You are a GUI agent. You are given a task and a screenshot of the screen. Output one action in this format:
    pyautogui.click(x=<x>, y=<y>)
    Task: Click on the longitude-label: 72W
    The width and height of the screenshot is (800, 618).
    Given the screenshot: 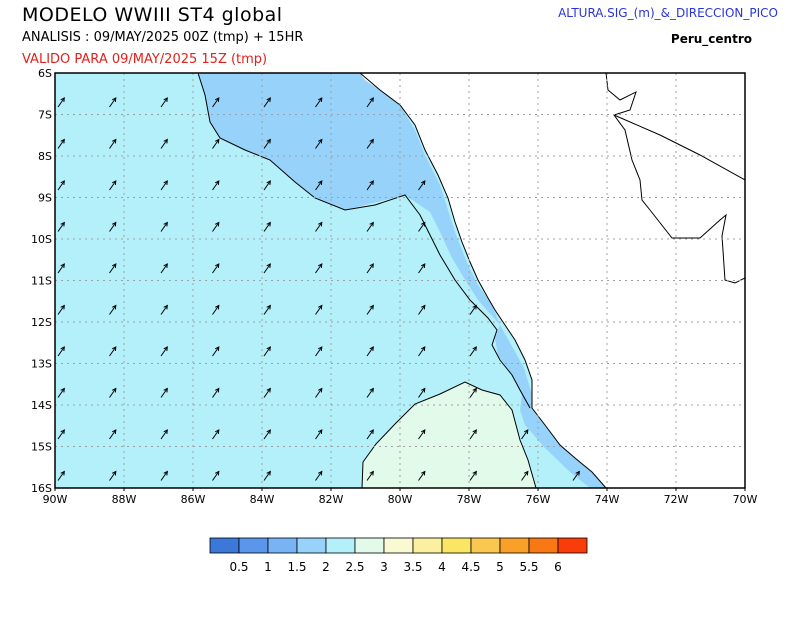 What is the action you would take?
    pyautogui.click(x=676, y=499)
    